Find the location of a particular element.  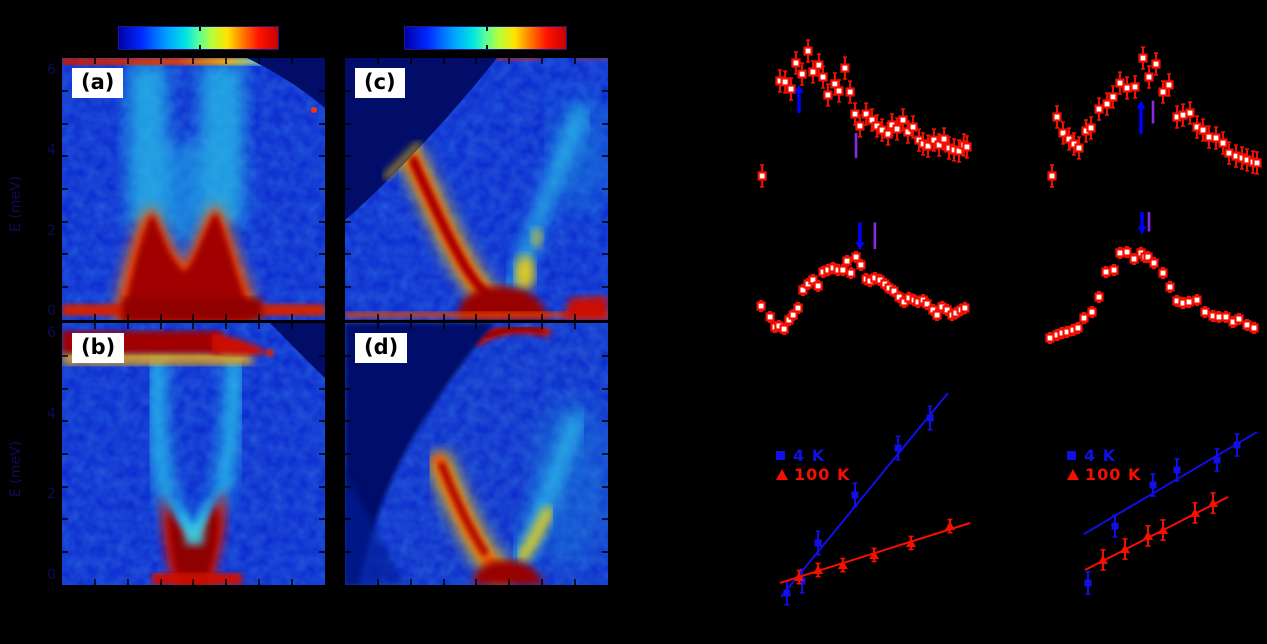

colorbar-right is located at coordinates (485, 38).